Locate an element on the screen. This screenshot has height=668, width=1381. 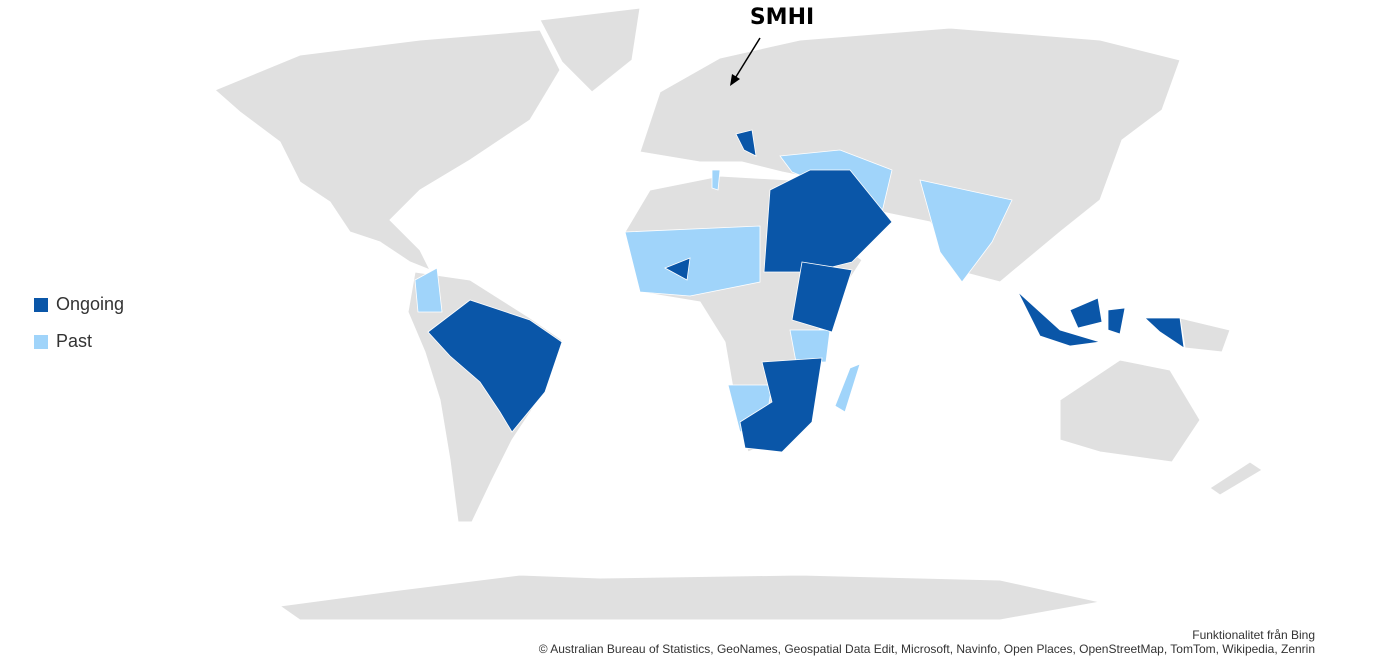
legend-item: Past is located at coordinates (79, 341).